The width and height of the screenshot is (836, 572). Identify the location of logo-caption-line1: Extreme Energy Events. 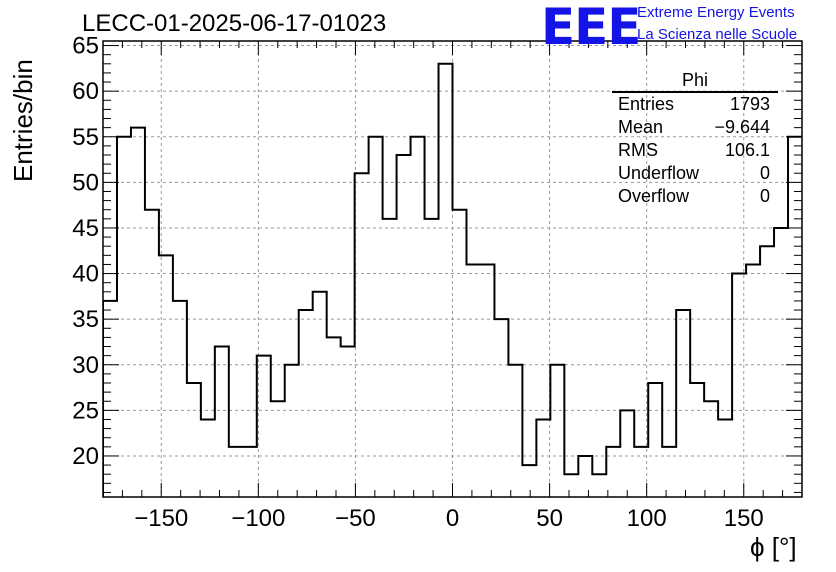
(716, 12).